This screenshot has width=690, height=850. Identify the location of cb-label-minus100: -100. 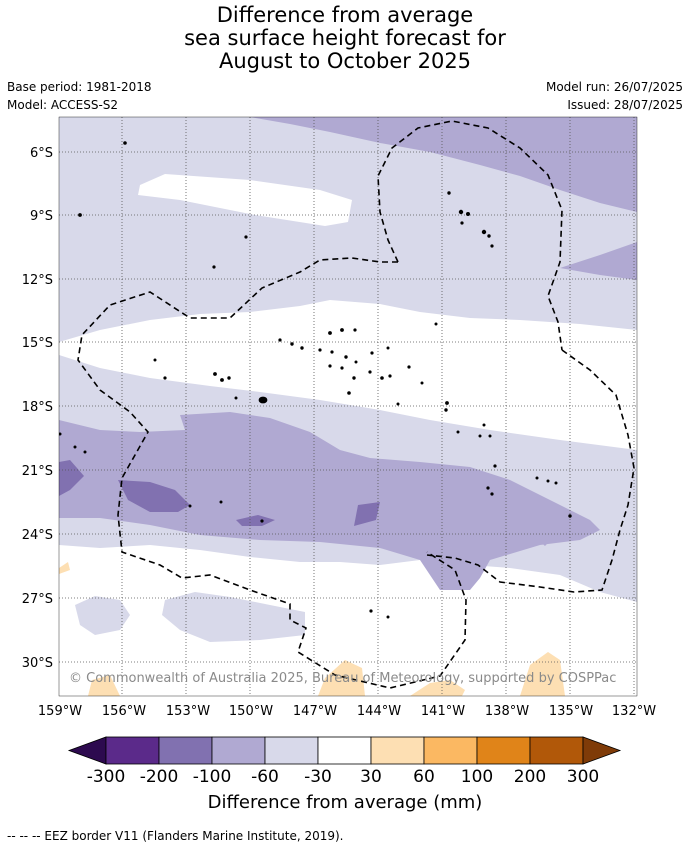
(212, 777).